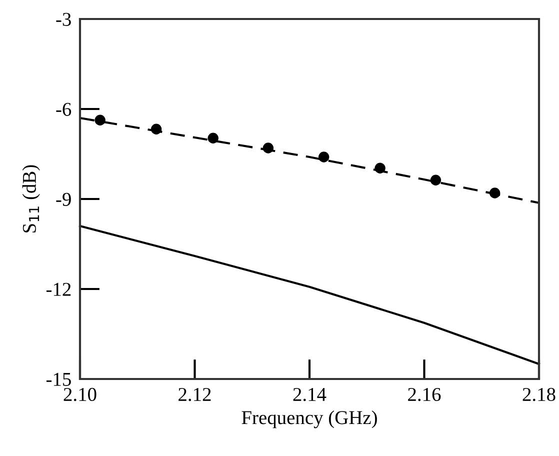 The image size is (559, 456). Describe the element at coordinates (63, 199) in the screenshot. I see `y-tick-label: -9` at that location.